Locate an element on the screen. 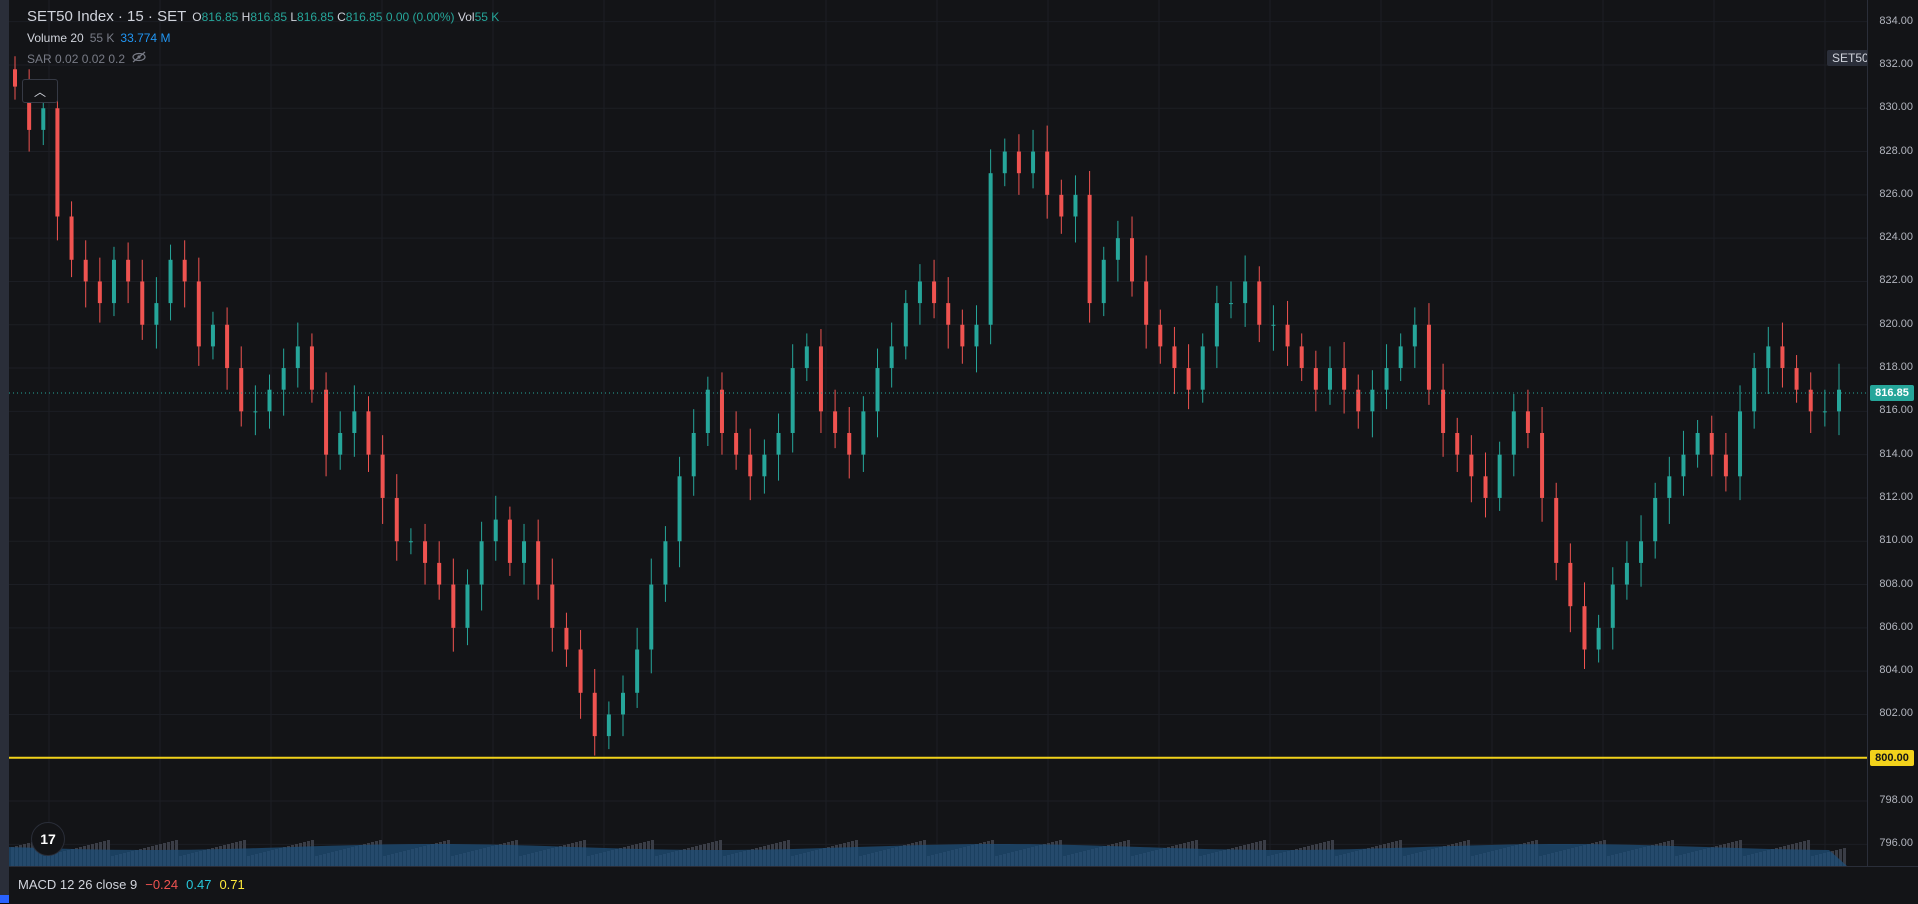 Image resolution: width=1918 pixels, height=904 pixels. collapse-legend-button: ︿ is located at coordinates (40, 91).